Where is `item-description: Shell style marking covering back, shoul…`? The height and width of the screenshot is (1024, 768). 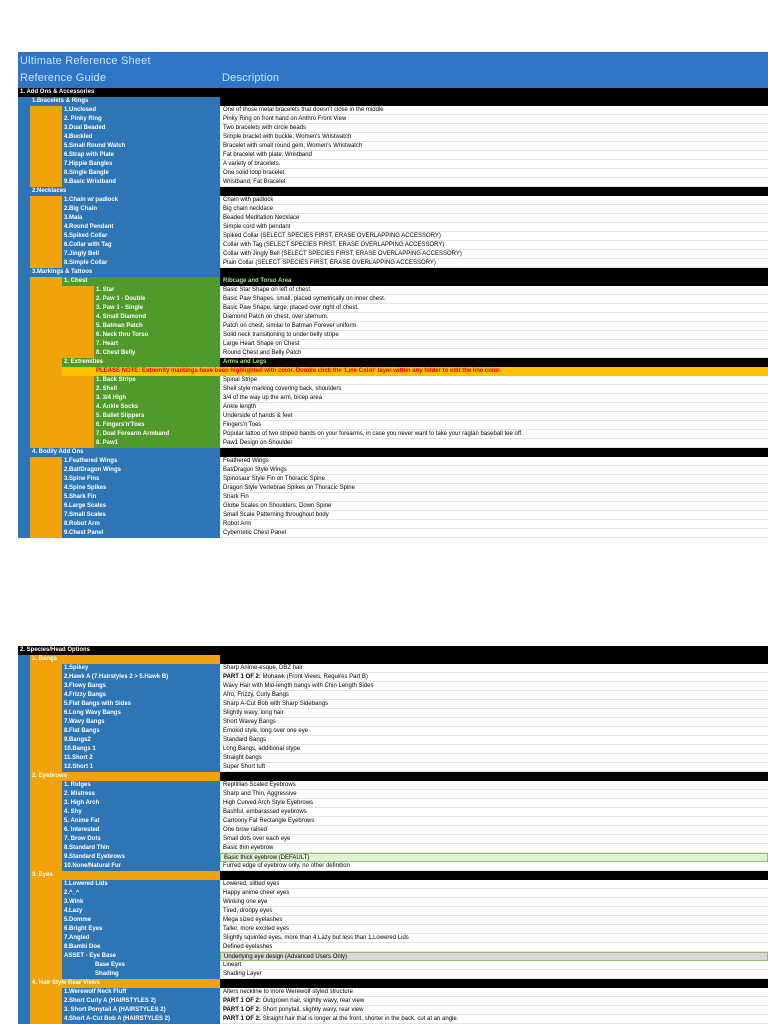 item-description: Shell style marking covering back, shoul… is located at coordinates (494, 389).